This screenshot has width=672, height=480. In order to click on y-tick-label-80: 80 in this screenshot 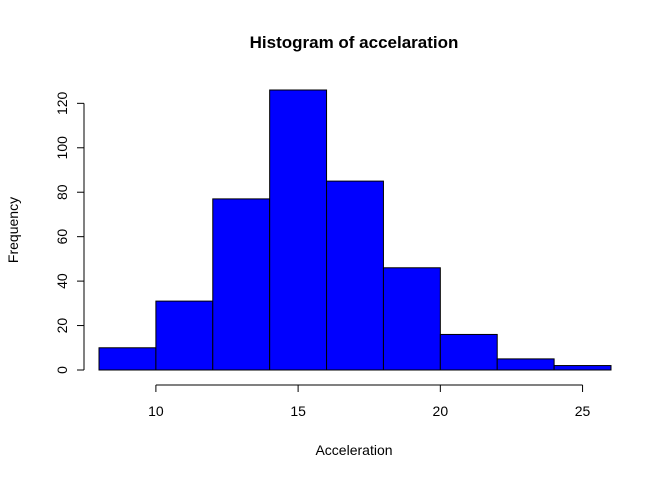, I will do `click(62, 192)`.